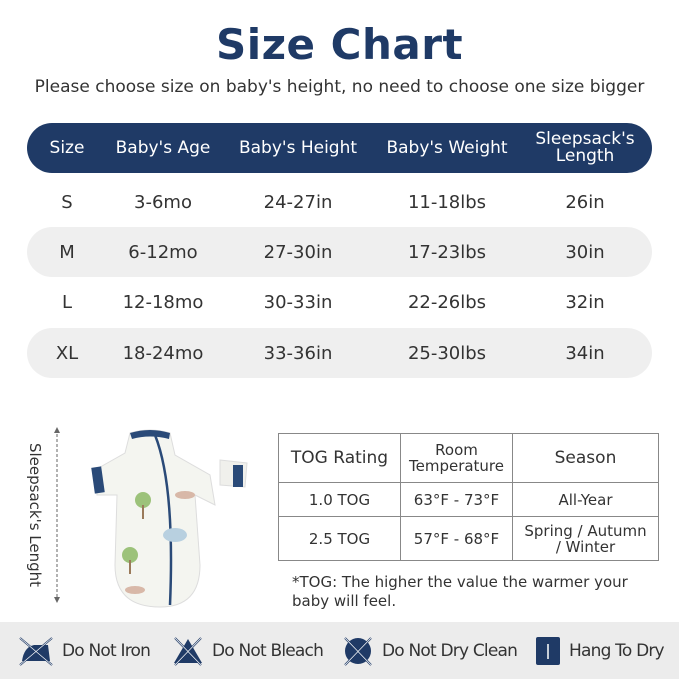 The width and height of the screenshot is (679, 679). I want to click on tog-header-season: Season, so click(585, 458).